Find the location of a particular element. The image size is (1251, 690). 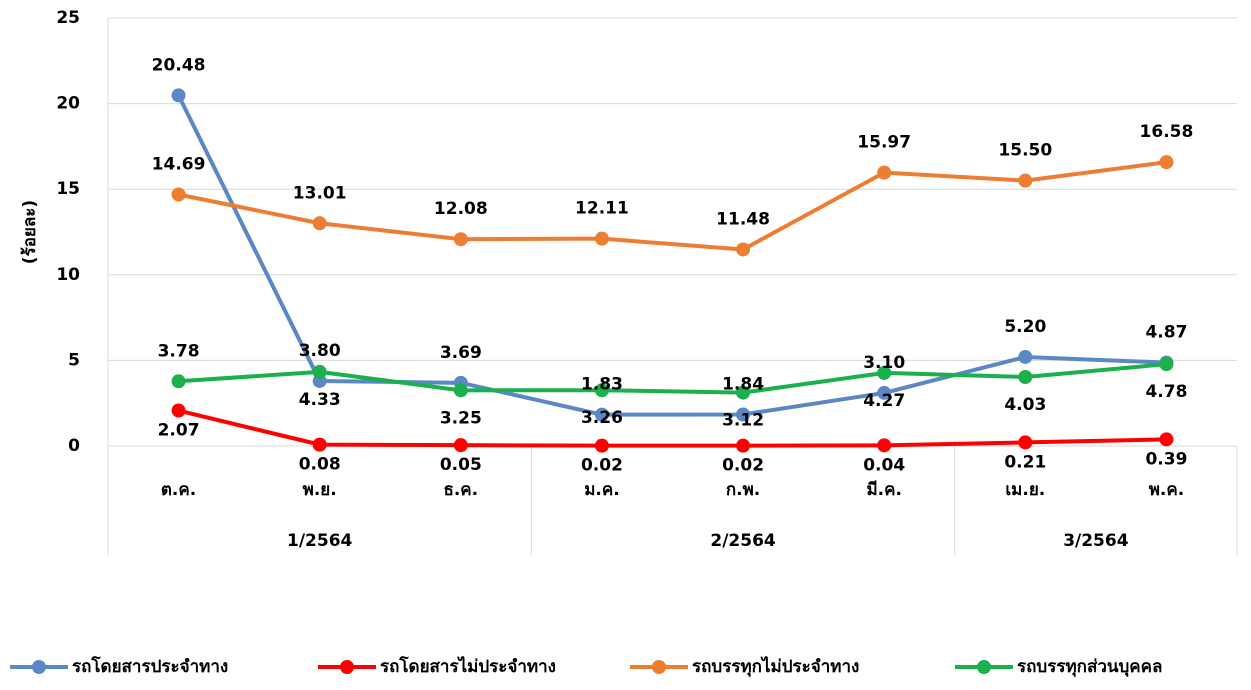

group-label: 3/2564 is located at coordinates (1096, 541).